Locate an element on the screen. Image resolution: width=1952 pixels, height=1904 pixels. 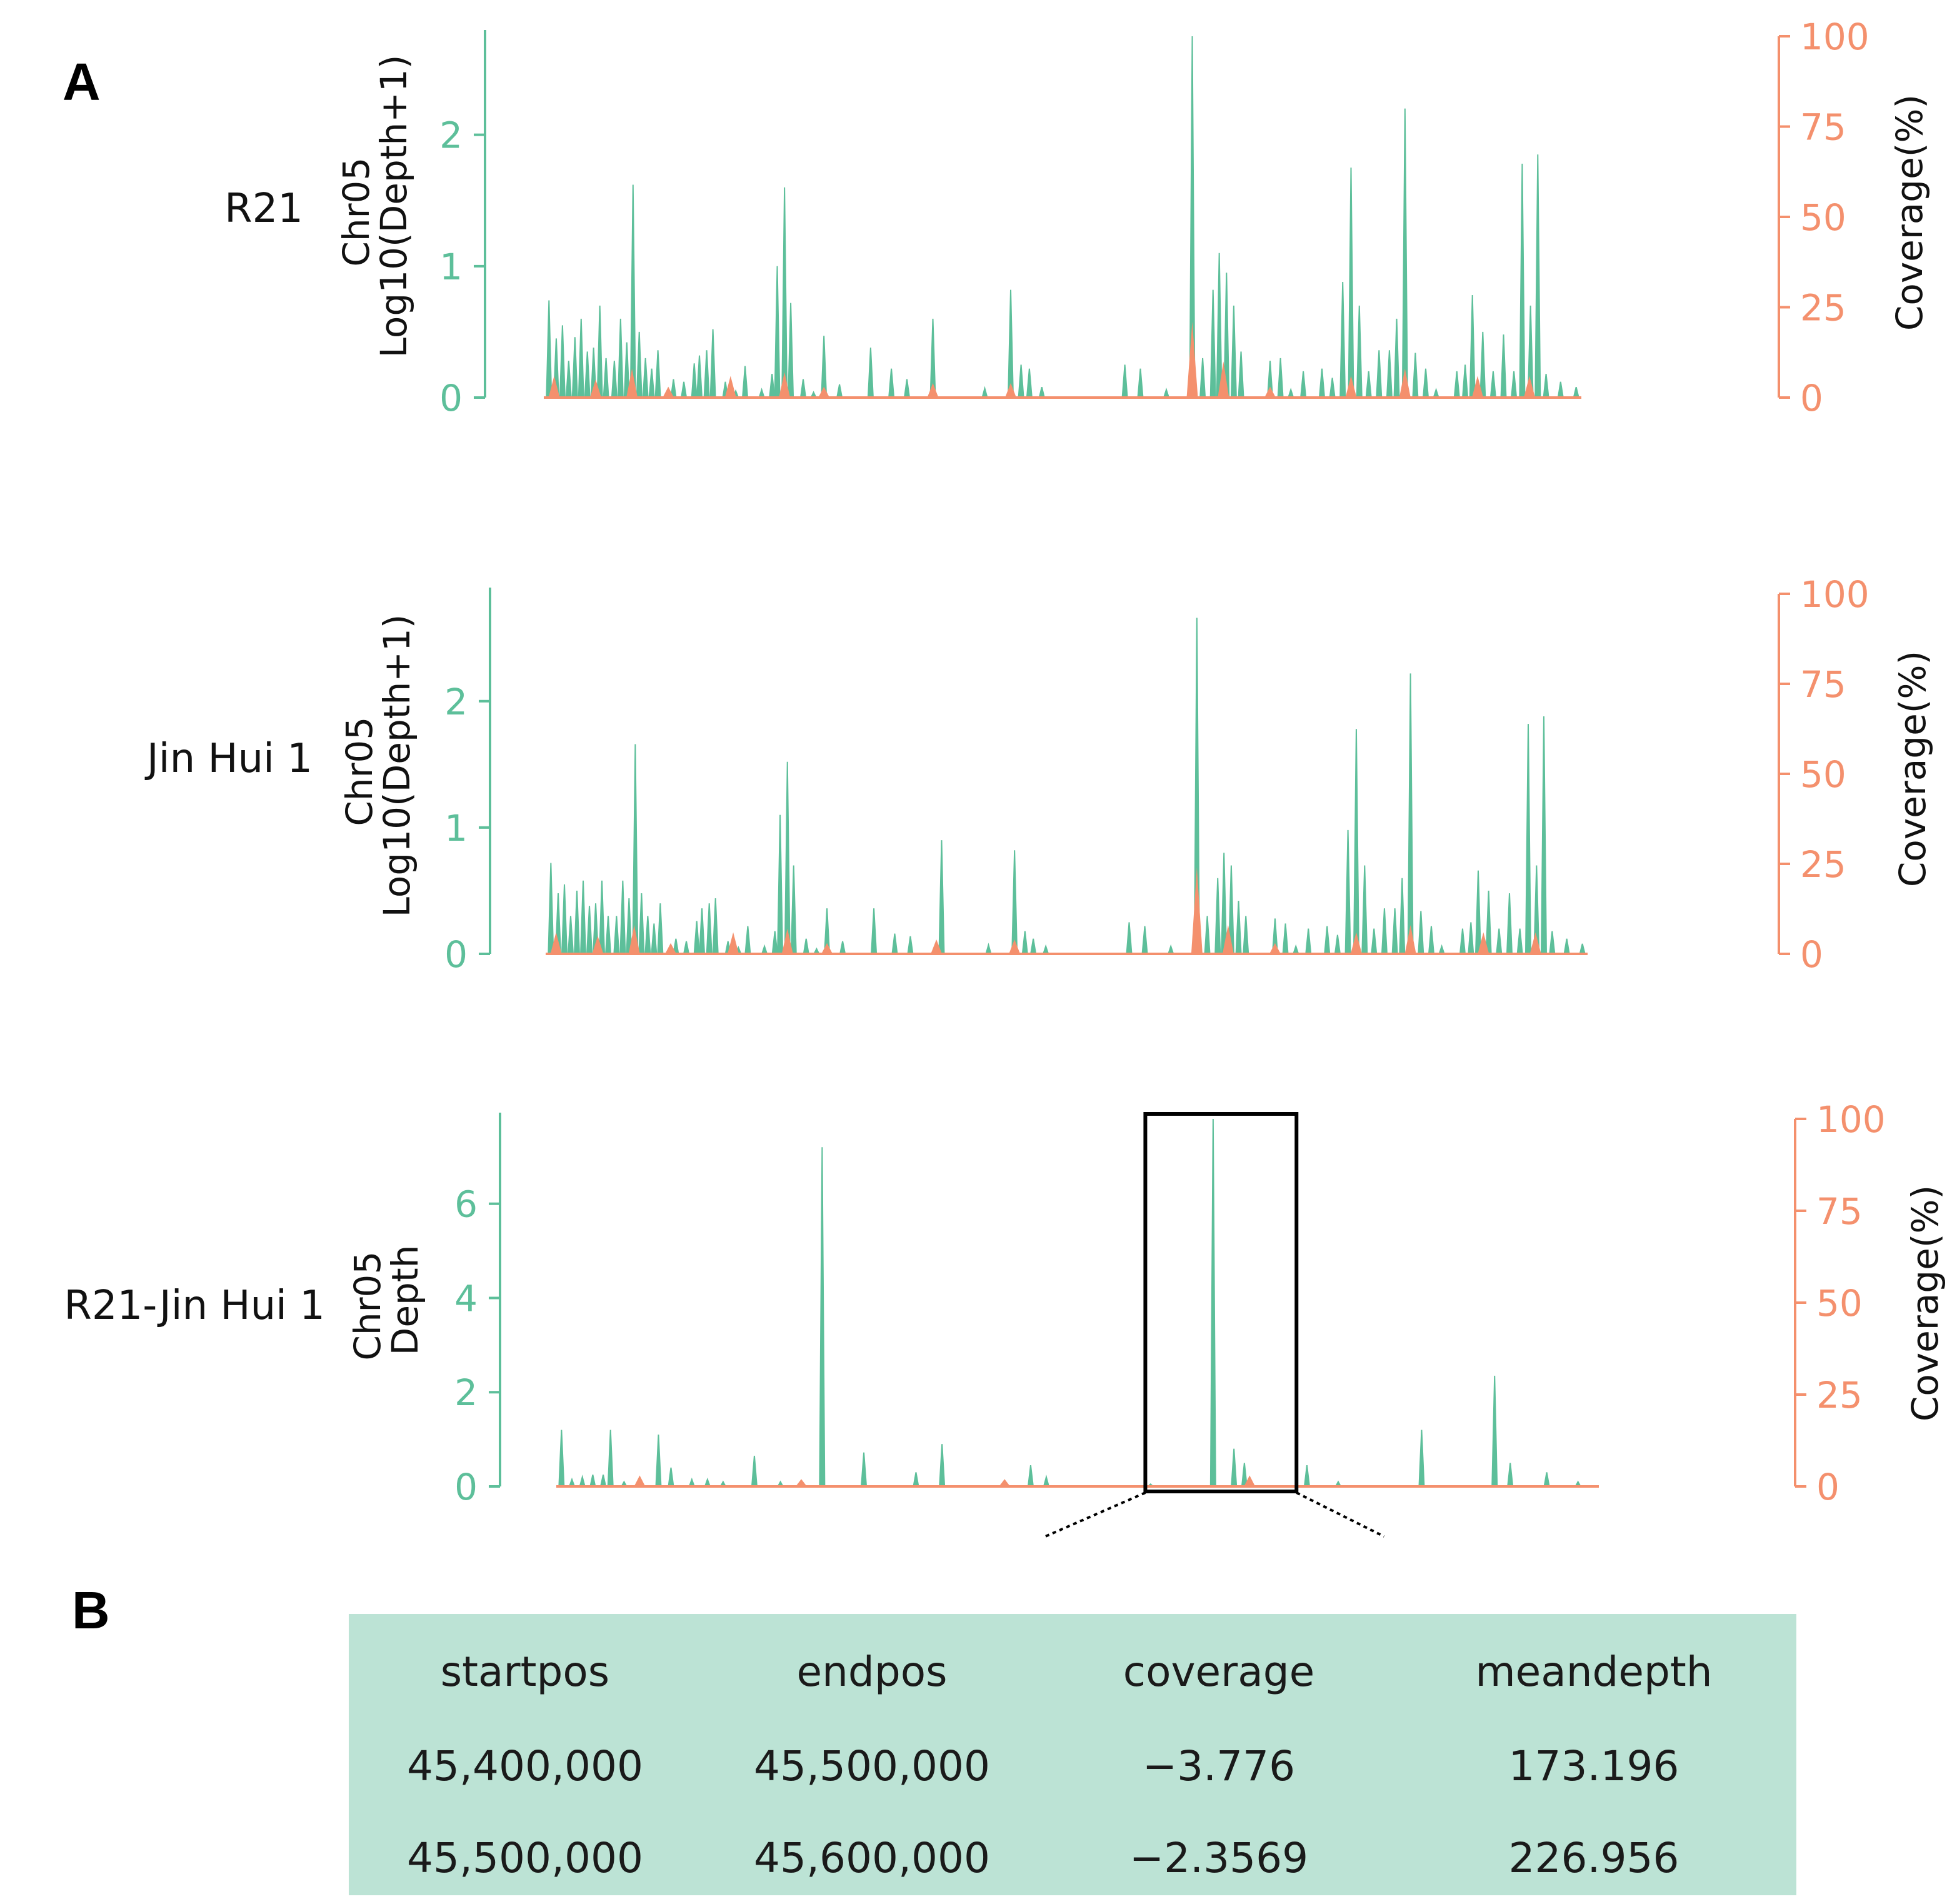
ylabel-jinhui1-line2: Log10(Depth+1) is located at coordinates (397, 766).